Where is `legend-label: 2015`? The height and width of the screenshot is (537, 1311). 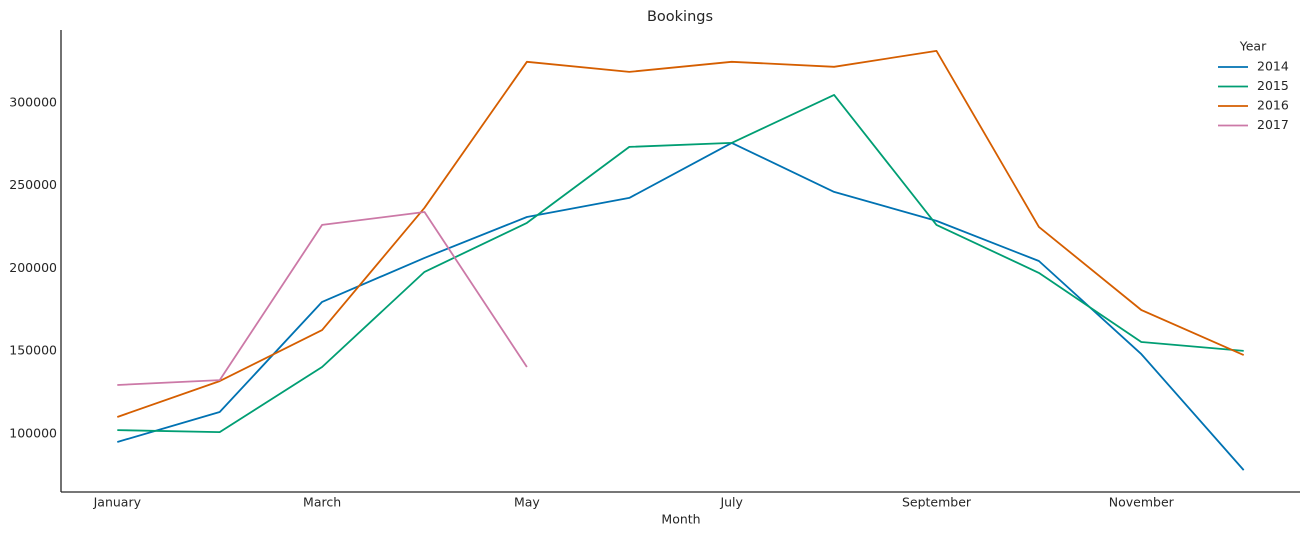
legend-label: 2015 is located at coordinates (1273, 85).